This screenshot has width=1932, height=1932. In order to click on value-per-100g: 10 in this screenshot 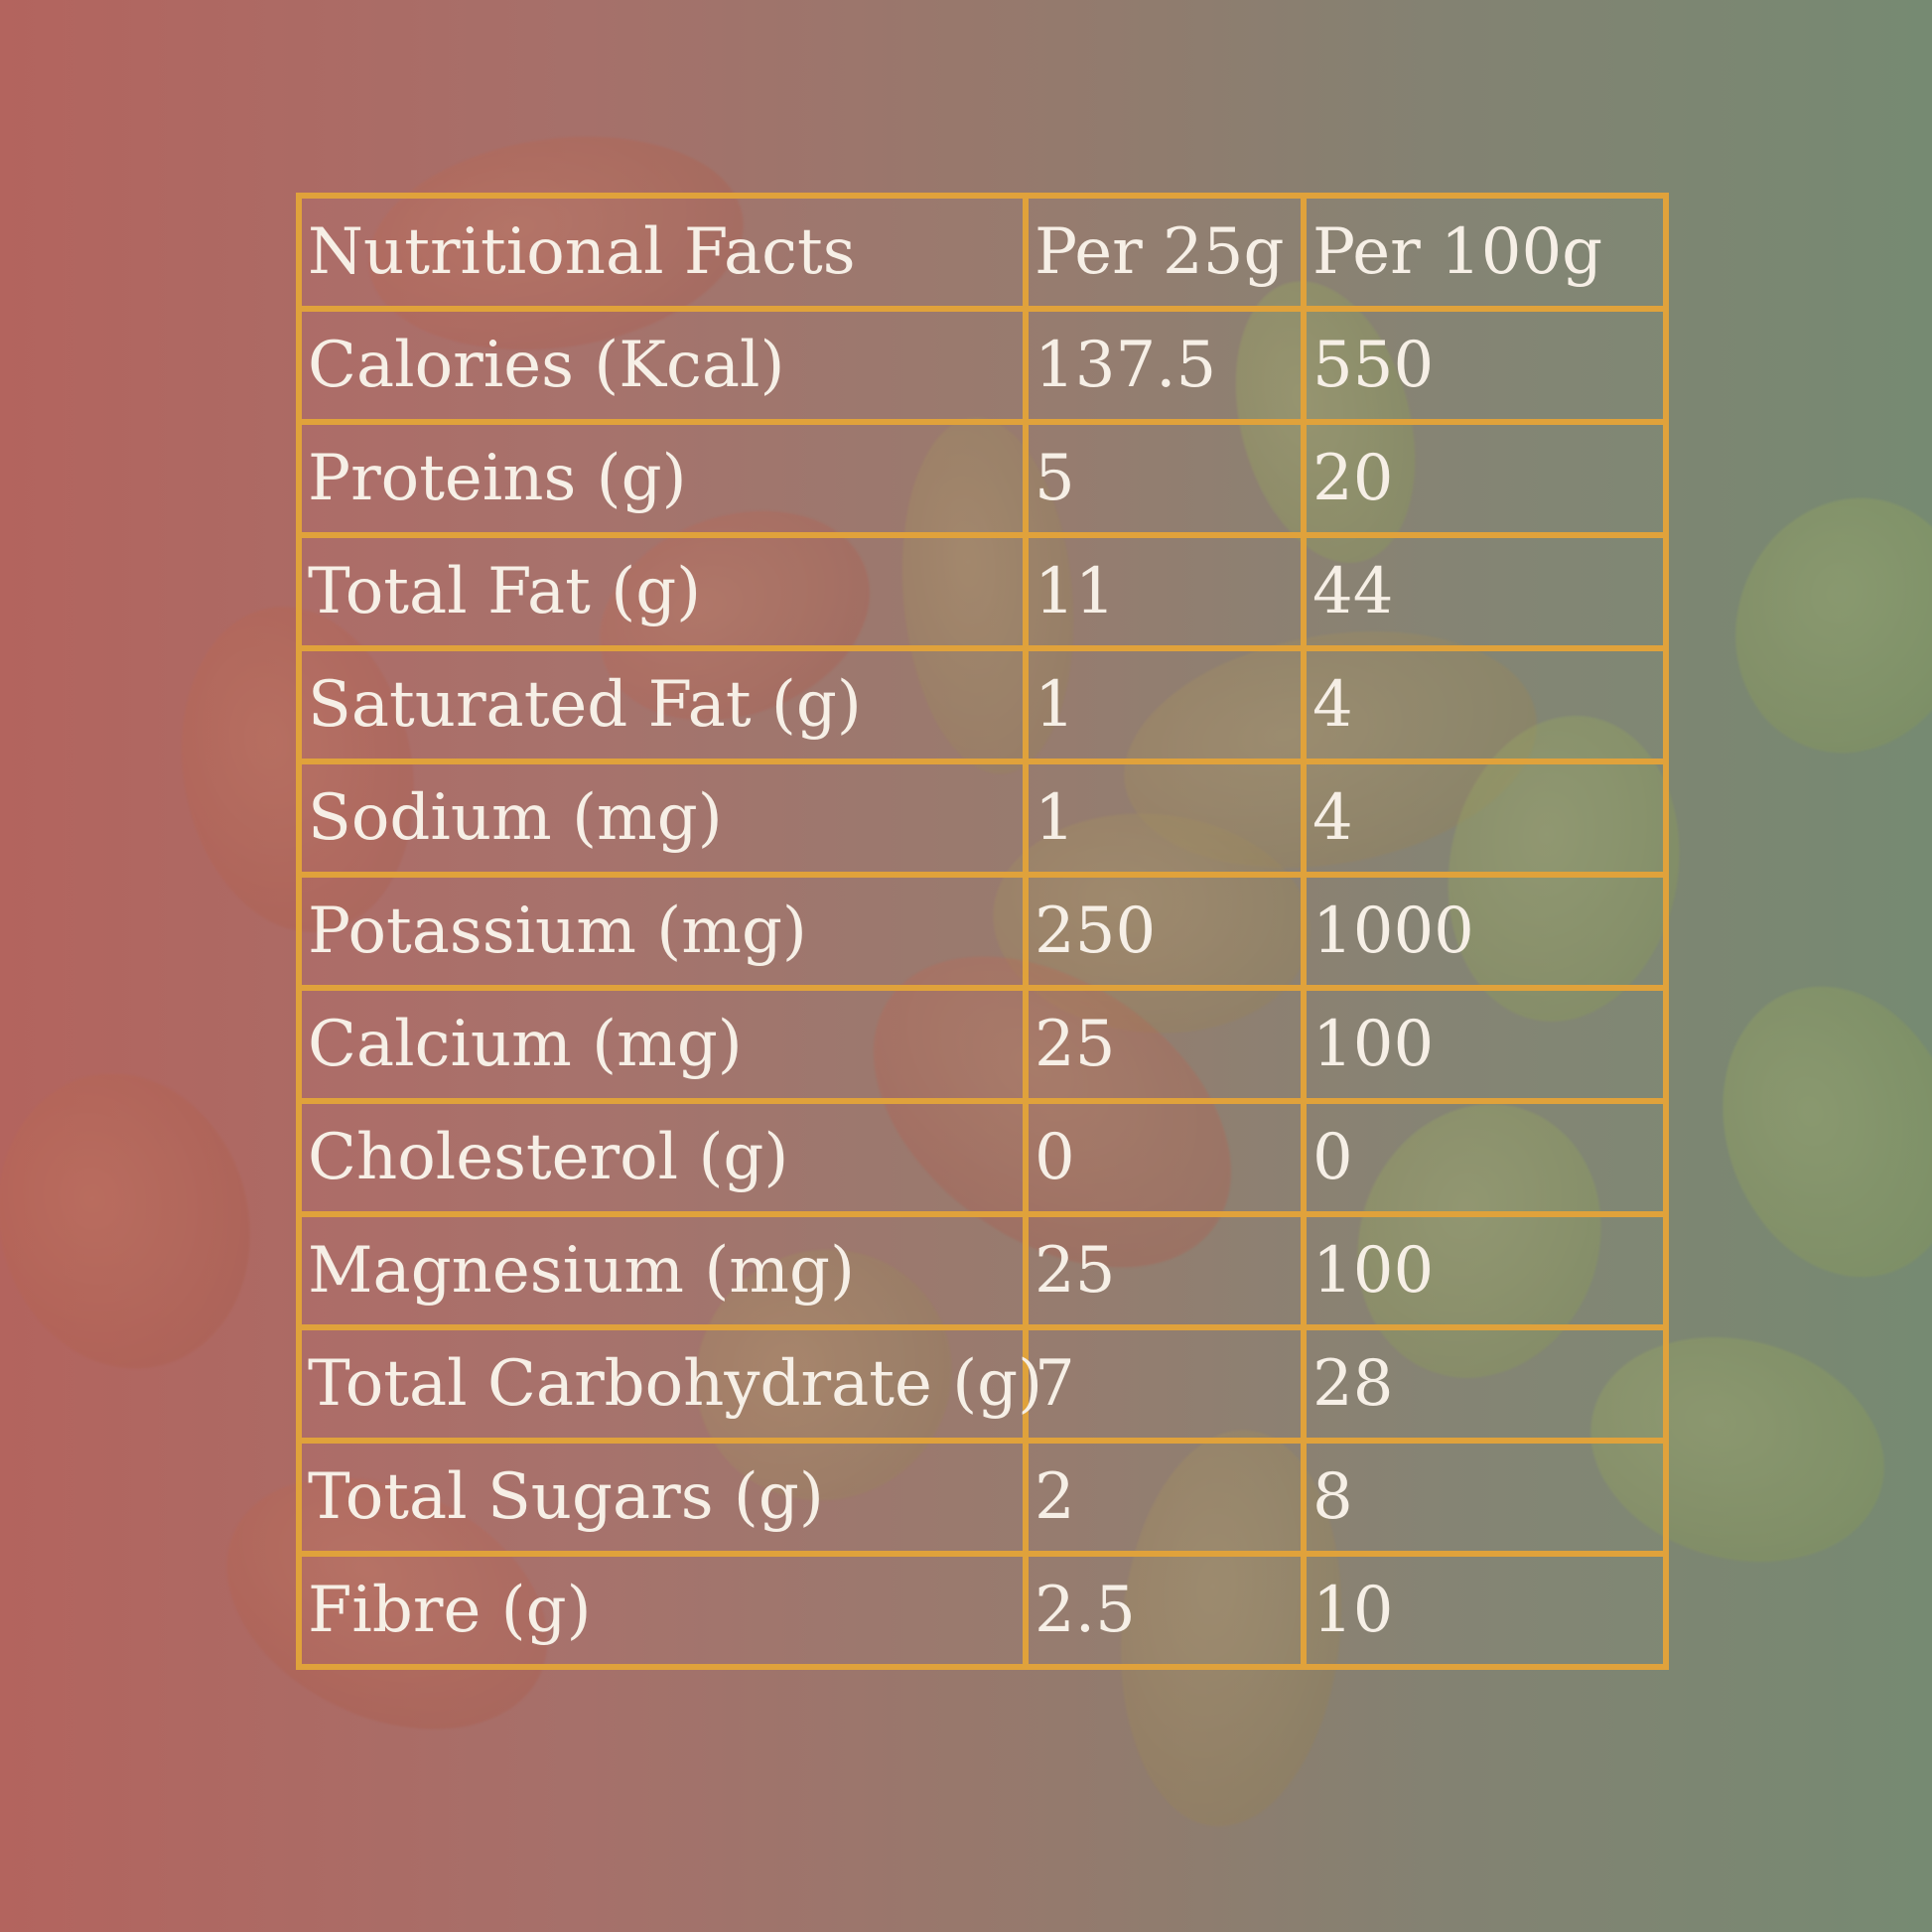, I will do `click(1485, 1610)`.